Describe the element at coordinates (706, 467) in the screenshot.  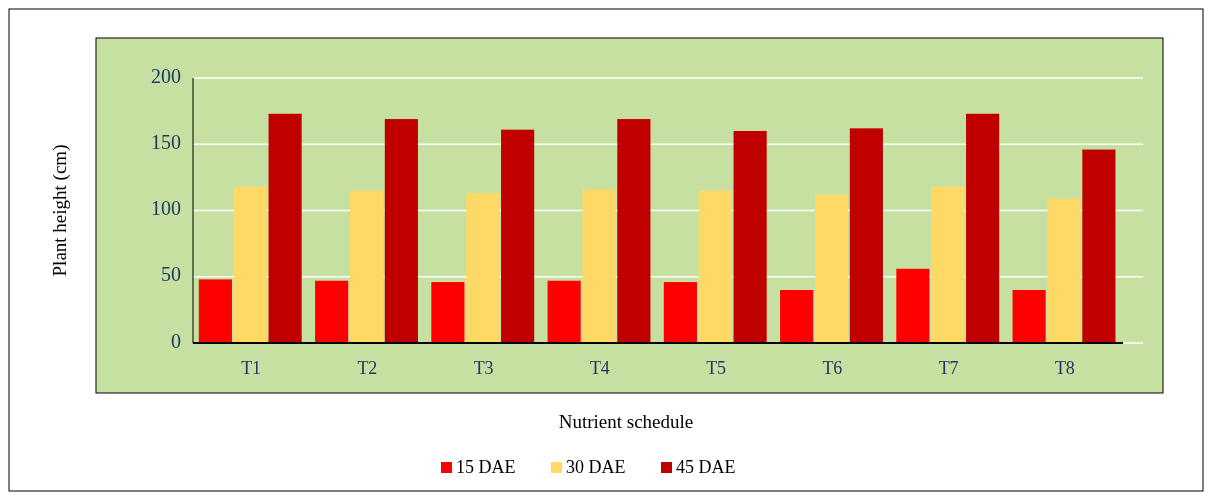
I see `legend-label: 45 DAE` at that location.